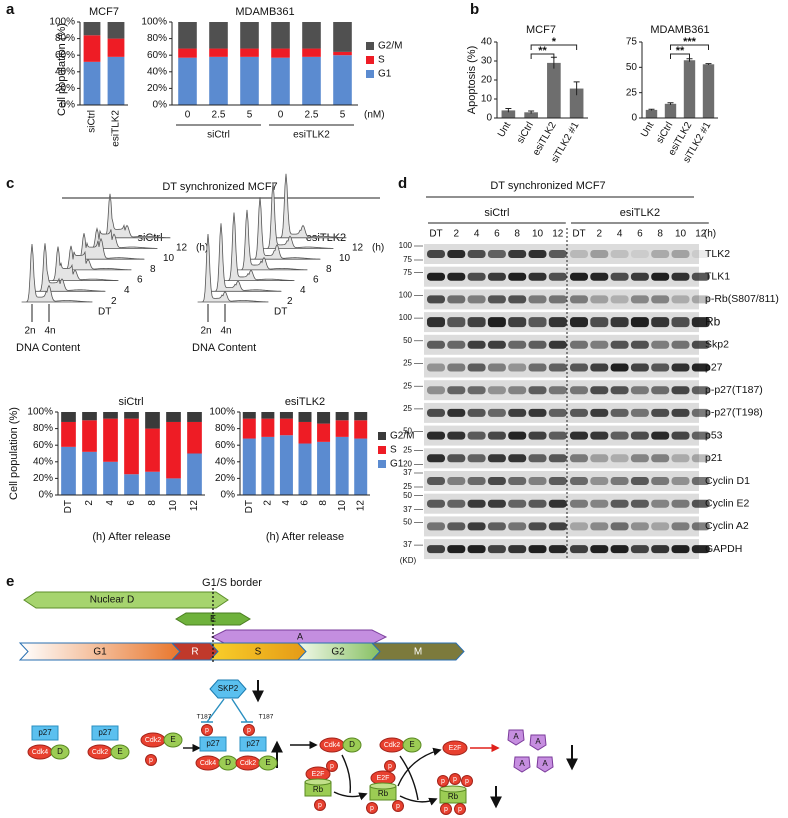 Image resolution: width=788 pixels, height=818 pixels. I want to click on dna-mark: 4n, so click(225, 331).